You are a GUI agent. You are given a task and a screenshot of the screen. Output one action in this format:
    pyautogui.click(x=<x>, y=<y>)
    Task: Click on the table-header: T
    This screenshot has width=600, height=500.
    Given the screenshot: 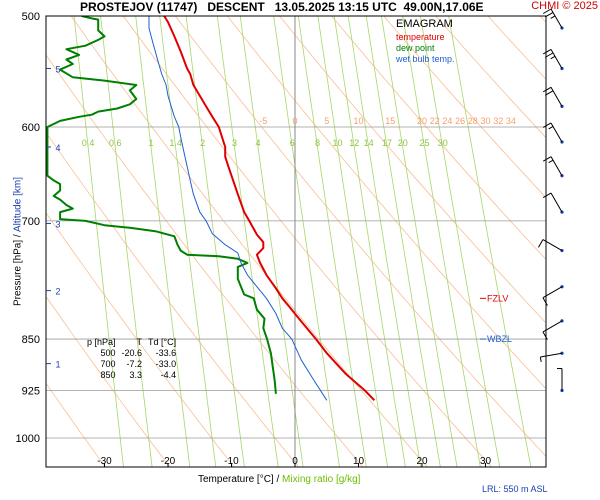 What is the action you would take?
    pyautogui.click(x=139, y=342)
    